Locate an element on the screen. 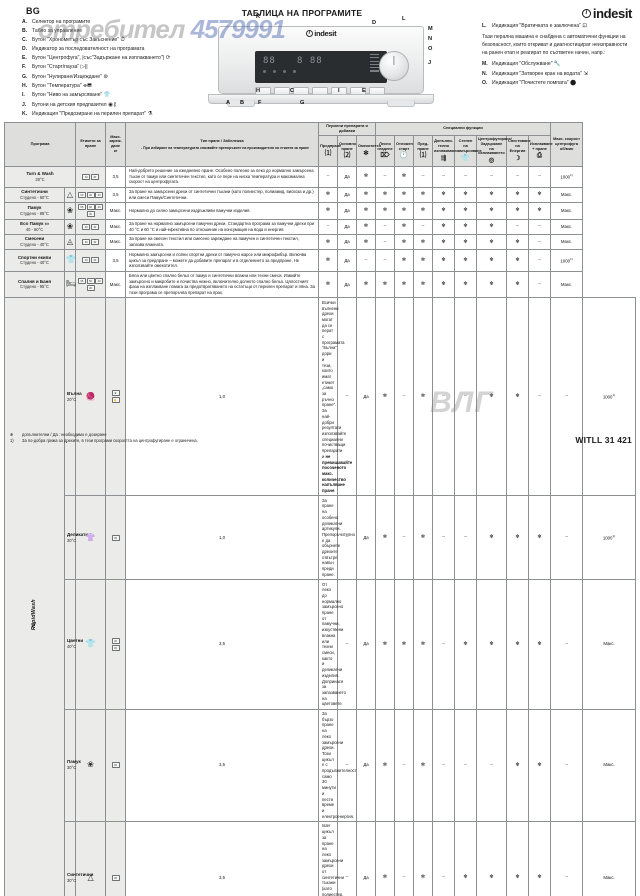 Image resolution: width=640 pixels, height=896 pixels. legend-item: J.Бутони на детския предпазител ◉⚷ is located at coordinates (109, 105).